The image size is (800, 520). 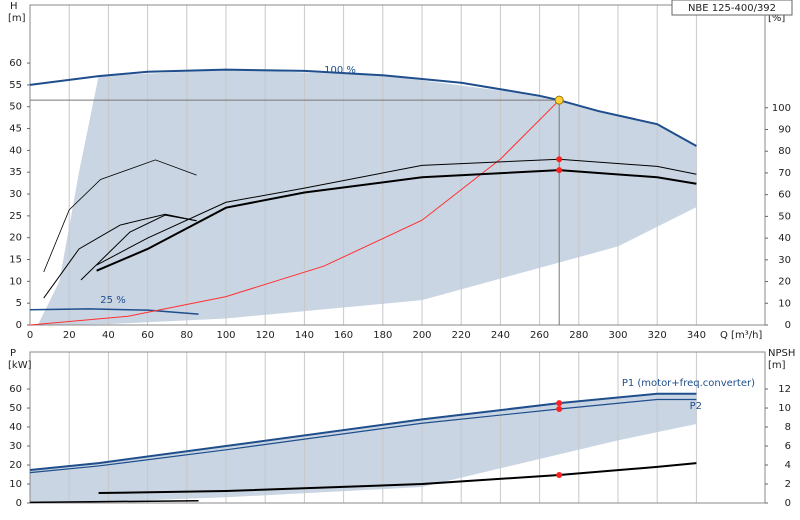 I want to click on y-tick-label: 15, so click(x=15, y=260).